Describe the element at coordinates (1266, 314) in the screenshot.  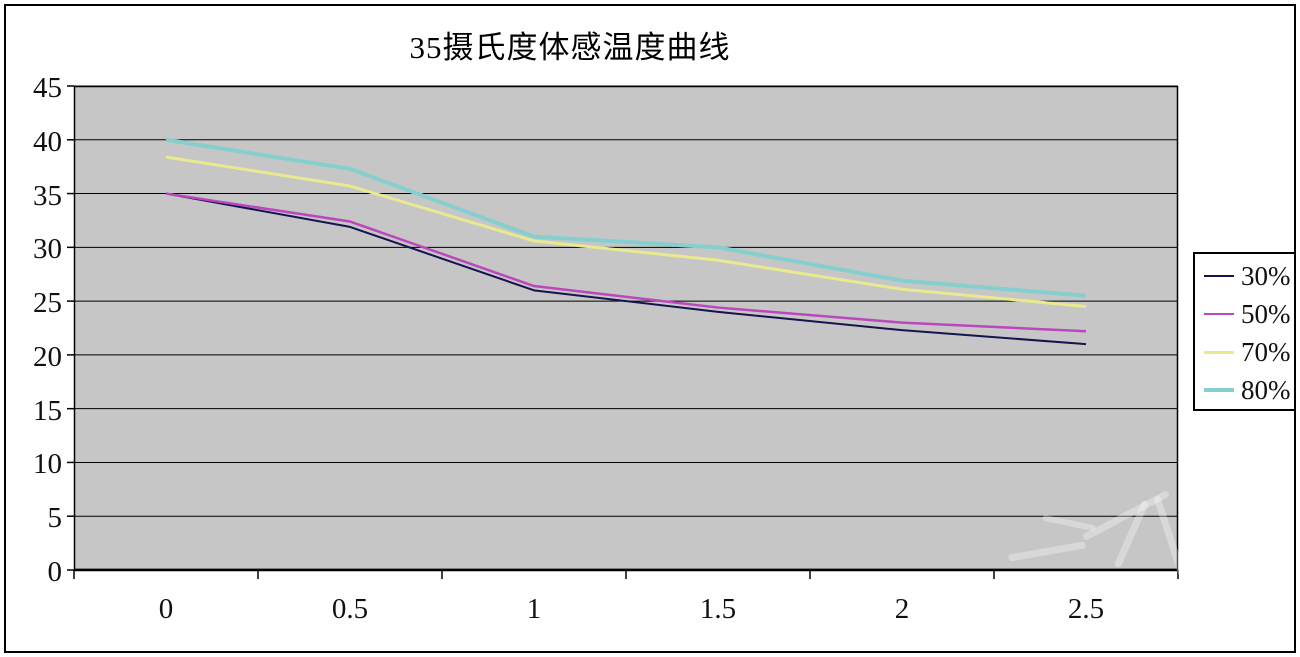
I see `legend-label: 50%` at that location.